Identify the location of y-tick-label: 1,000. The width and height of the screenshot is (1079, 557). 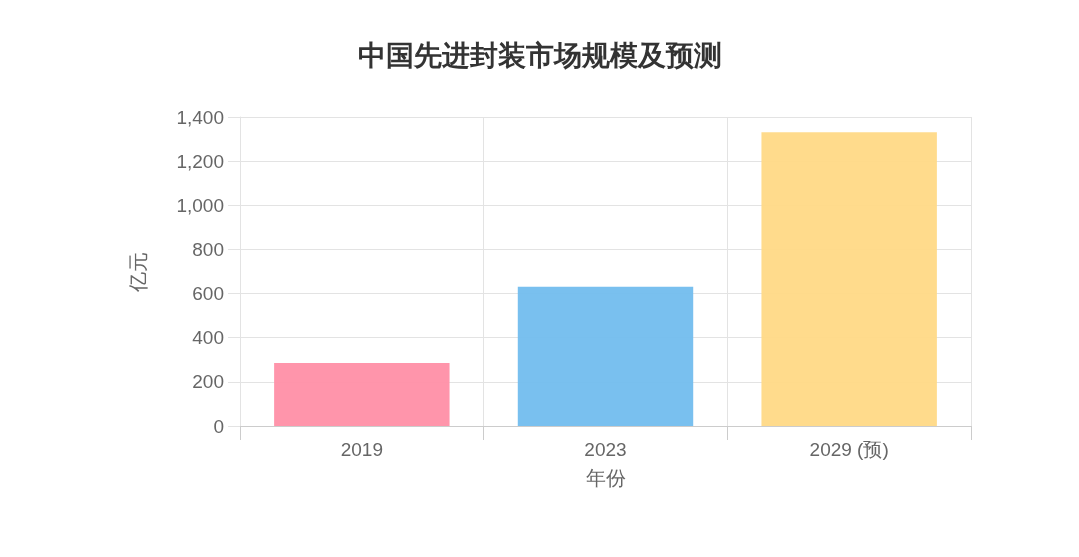
(200, 205).